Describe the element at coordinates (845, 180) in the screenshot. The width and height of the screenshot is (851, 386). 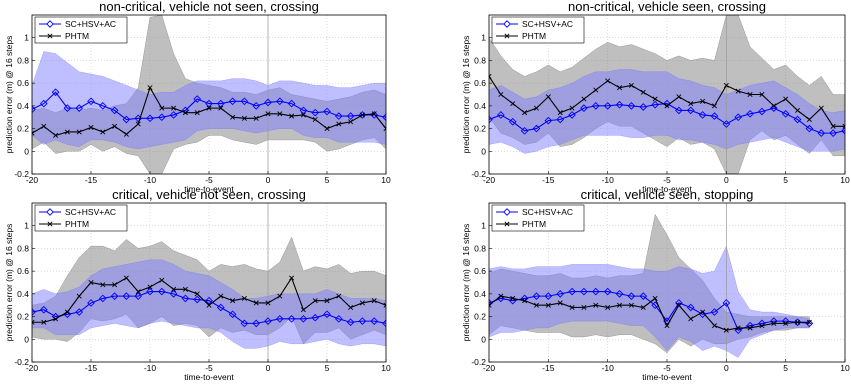
I see `x-tick-label: 10` at that location.